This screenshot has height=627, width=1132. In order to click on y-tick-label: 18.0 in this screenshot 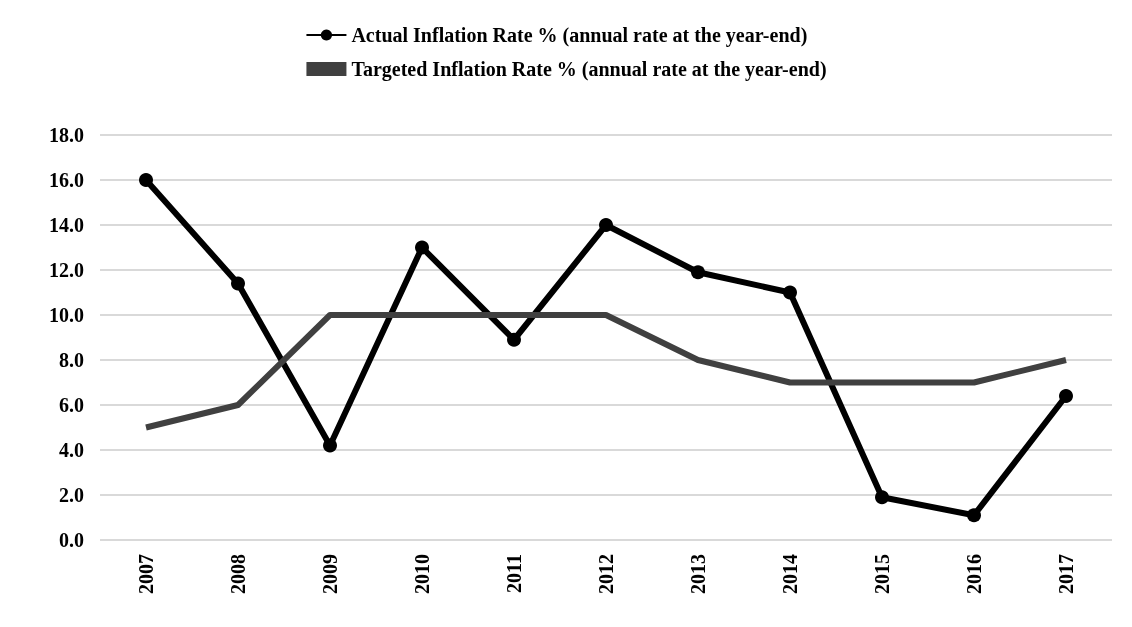, I will do `click(66, 135)`.